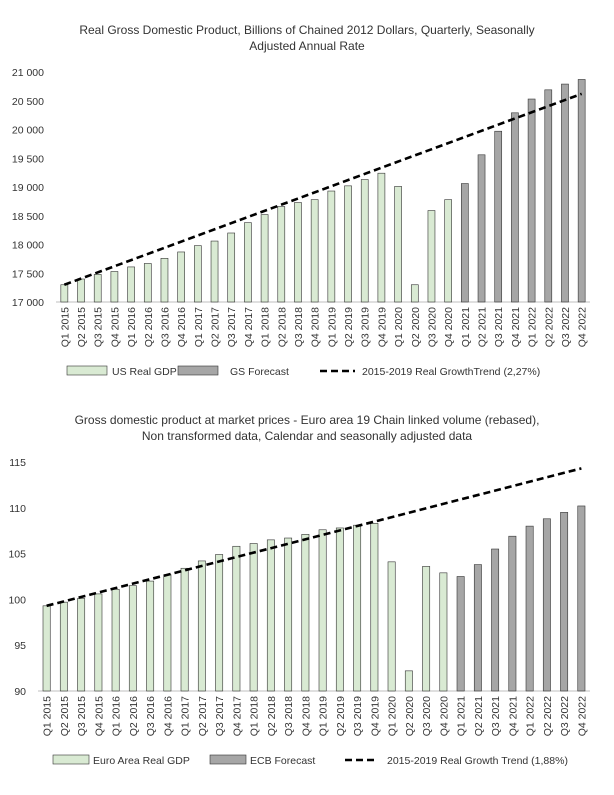  What do you see at coordinates (366, 327) in the screenshot?
I see `x-tick-label: Q3 2019` at bounding box center [366, 327].